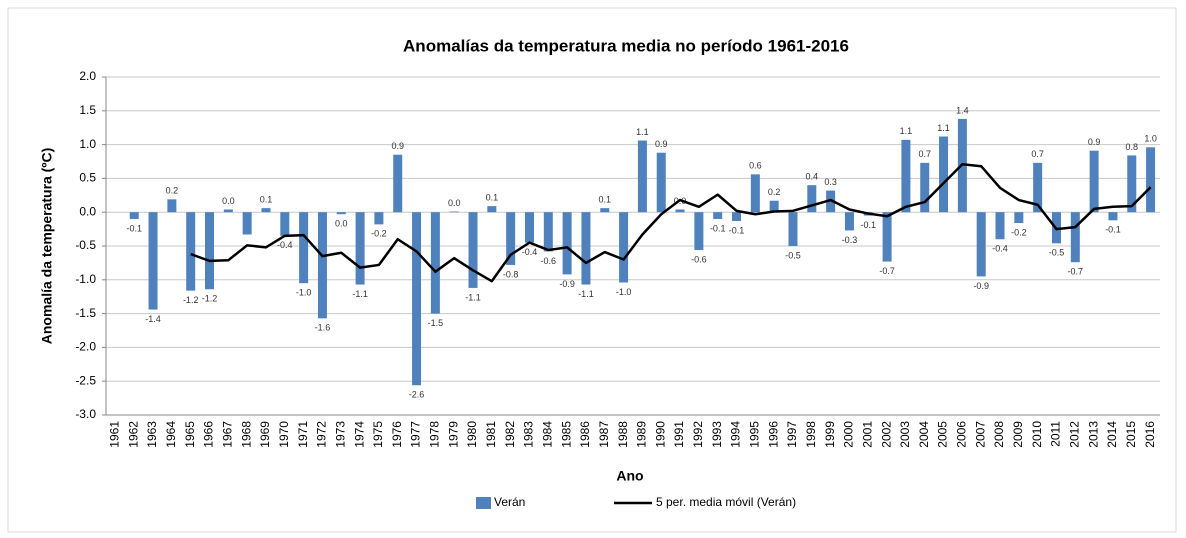 This screenshot has height=538, width=1186. I want to click on data-label: 0.0, so click(228, 201).